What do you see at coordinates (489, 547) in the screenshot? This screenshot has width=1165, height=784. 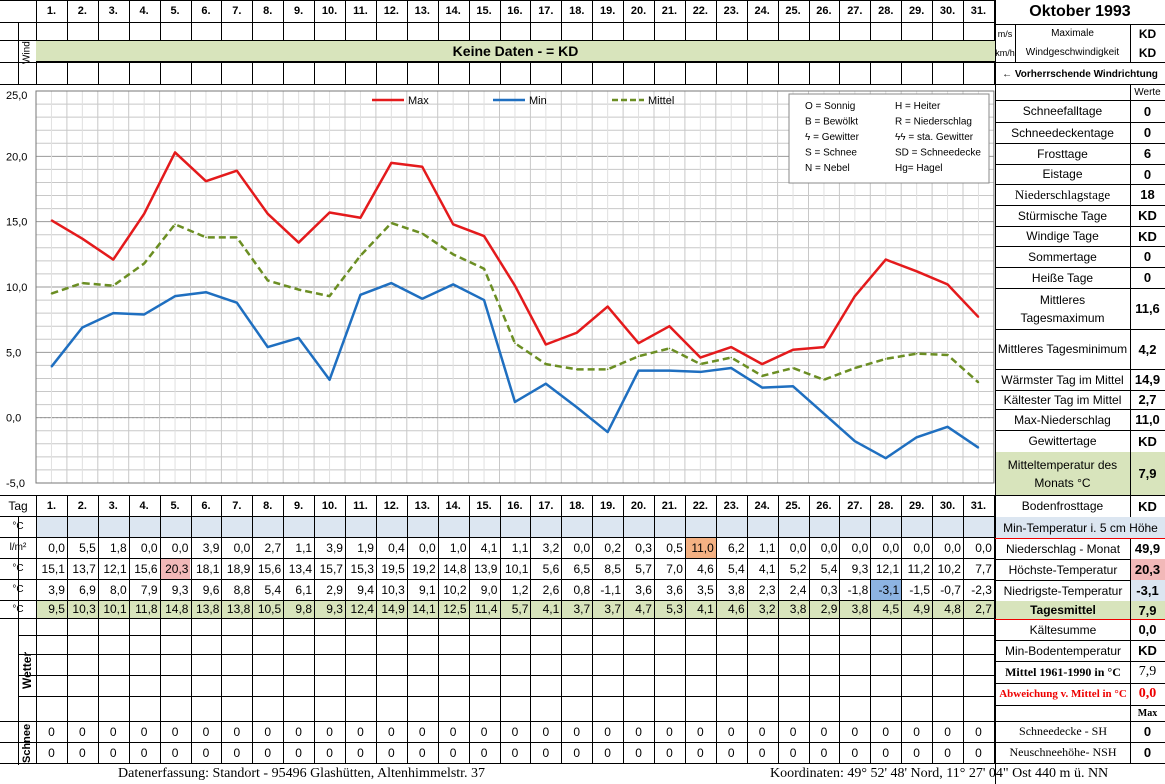 I see `cell-precip: 4,1` at bounding box center [489, 547].